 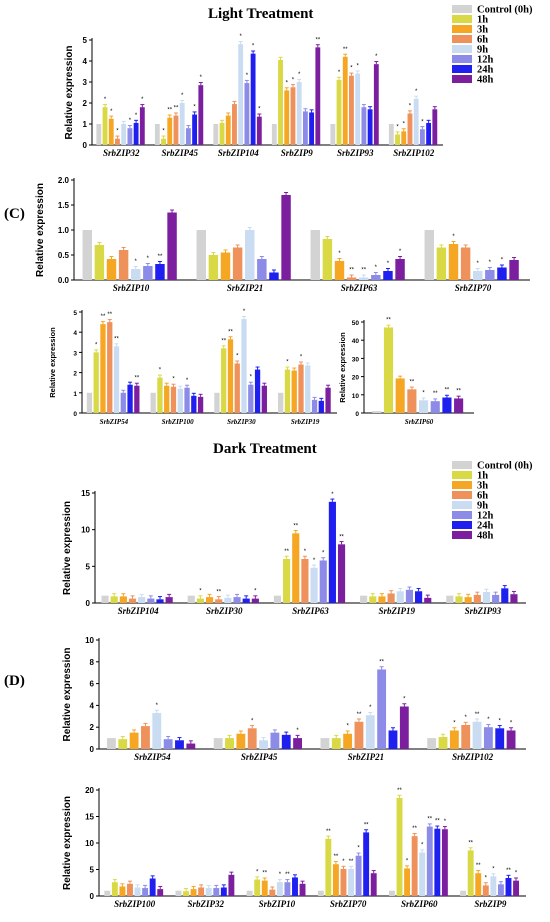 What do you see at coordinates (505, 10) in the screenshot?
I see `legend-label: Control (0h)` at bounding box center [505, 10].